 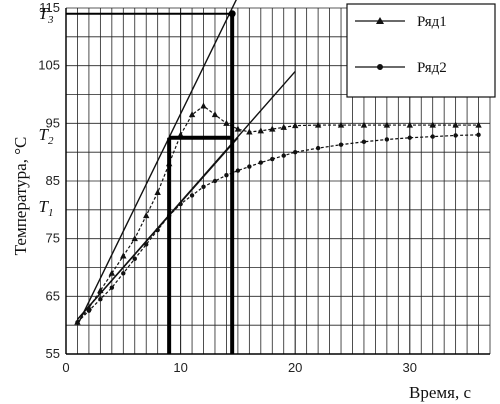 What do you see at coordinates (49, 65) in the screenshot?
I see `y-tick-label: 105` at bounding box center [49, 65].